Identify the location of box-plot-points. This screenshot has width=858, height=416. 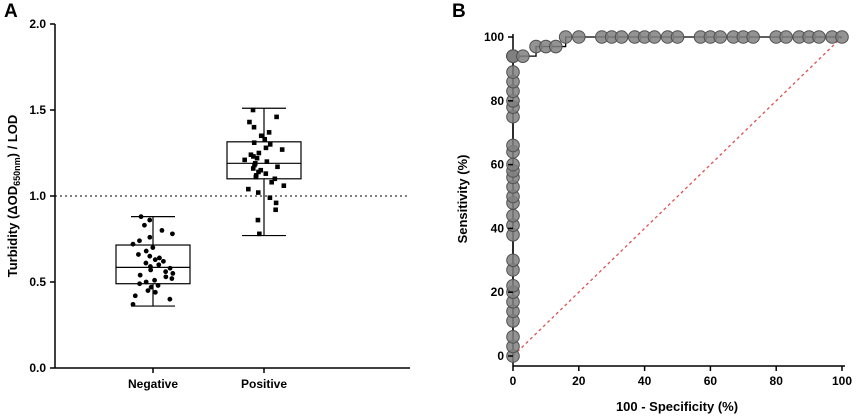
(208, 207).